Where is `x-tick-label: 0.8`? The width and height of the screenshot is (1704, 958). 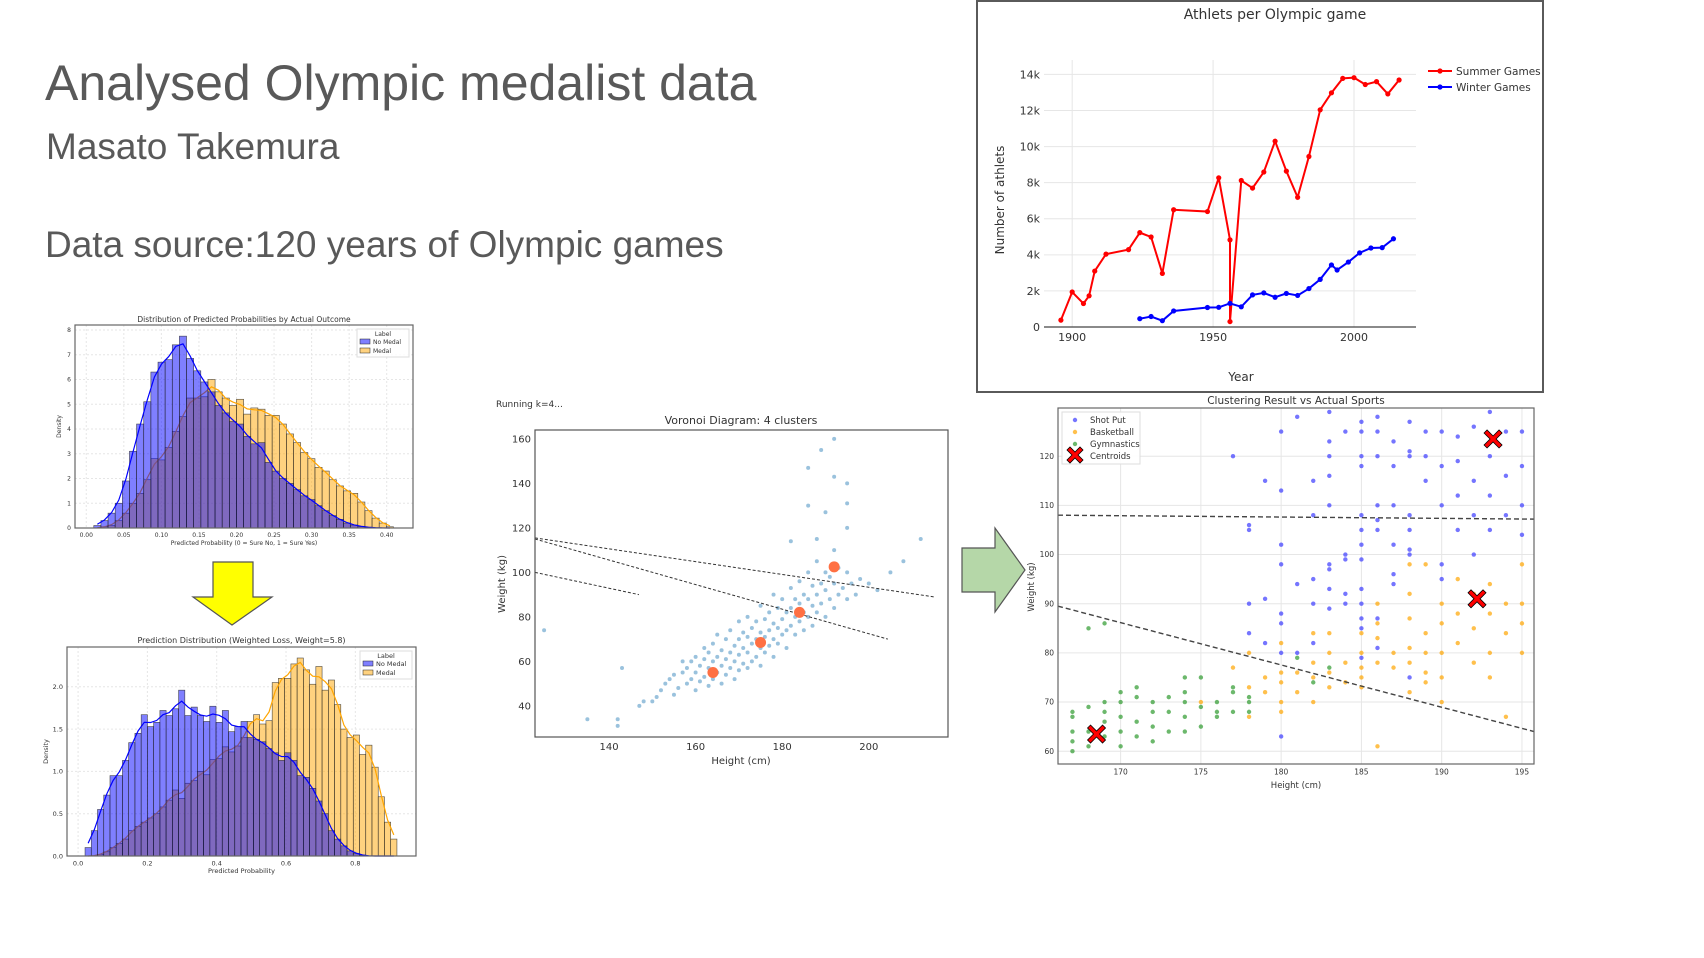 x-tick-label: 0.8 is located at coordinates (355, 864).